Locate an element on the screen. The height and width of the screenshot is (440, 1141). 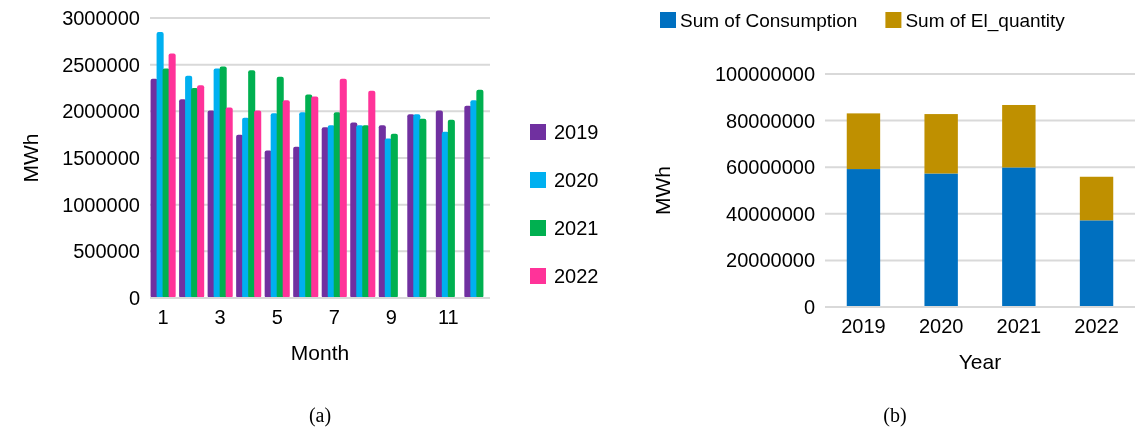
x-tick-label: 9 is located at coordinates (391, 317).